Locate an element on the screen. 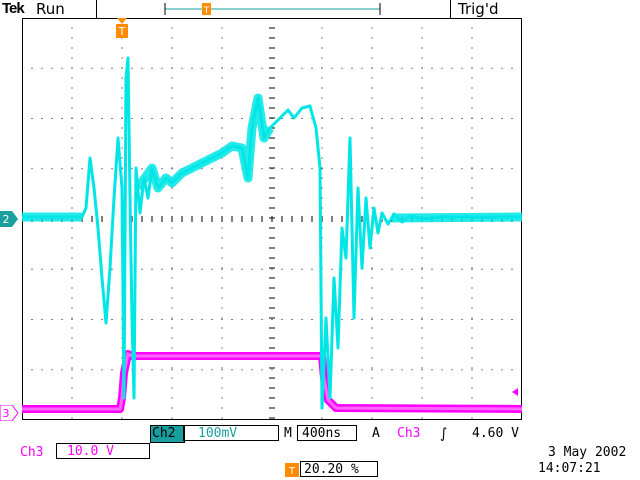 The width and height of the screenshot is (640, 480). time-display: 14:07:21 is located at coordinates (569, 468).